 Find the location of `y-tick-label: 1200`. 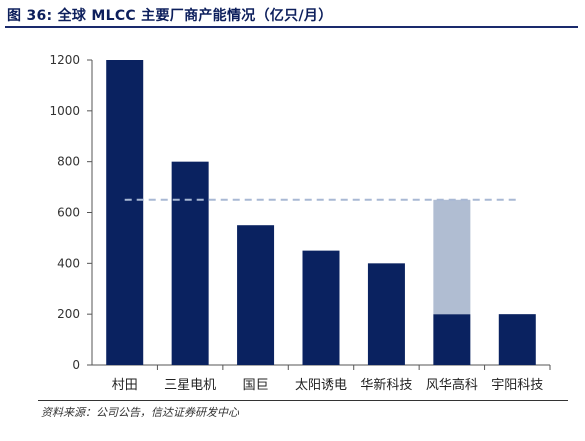

y-tick-label: 1200 is located at coordinates (64, 60).